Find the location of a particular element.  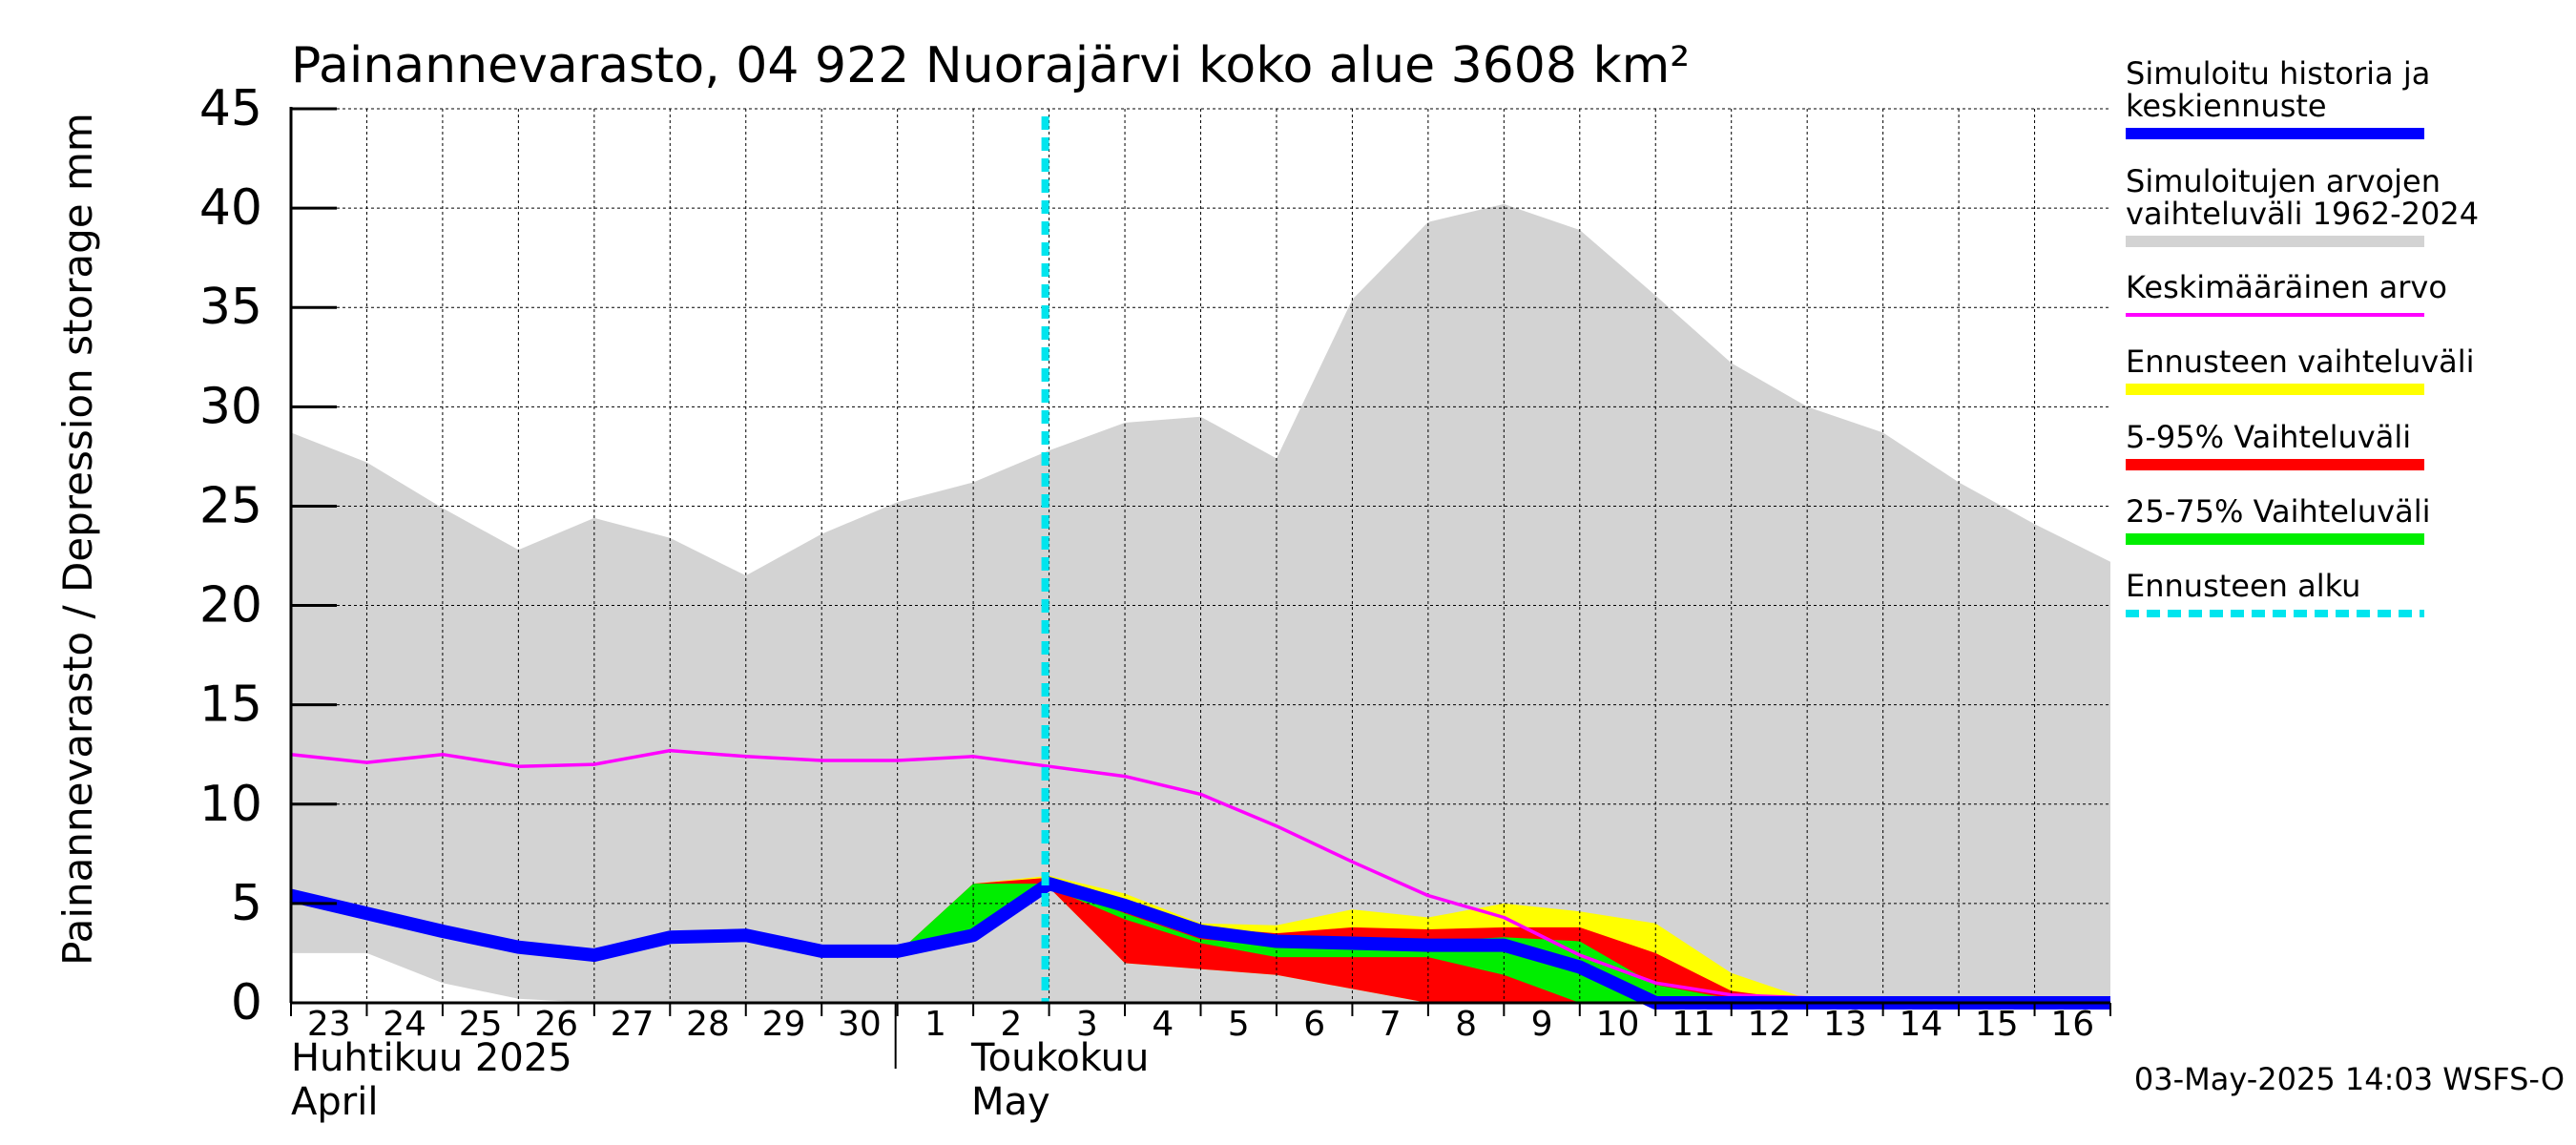

legend-label: keskiennuste is located at coordinates (2226, 106).